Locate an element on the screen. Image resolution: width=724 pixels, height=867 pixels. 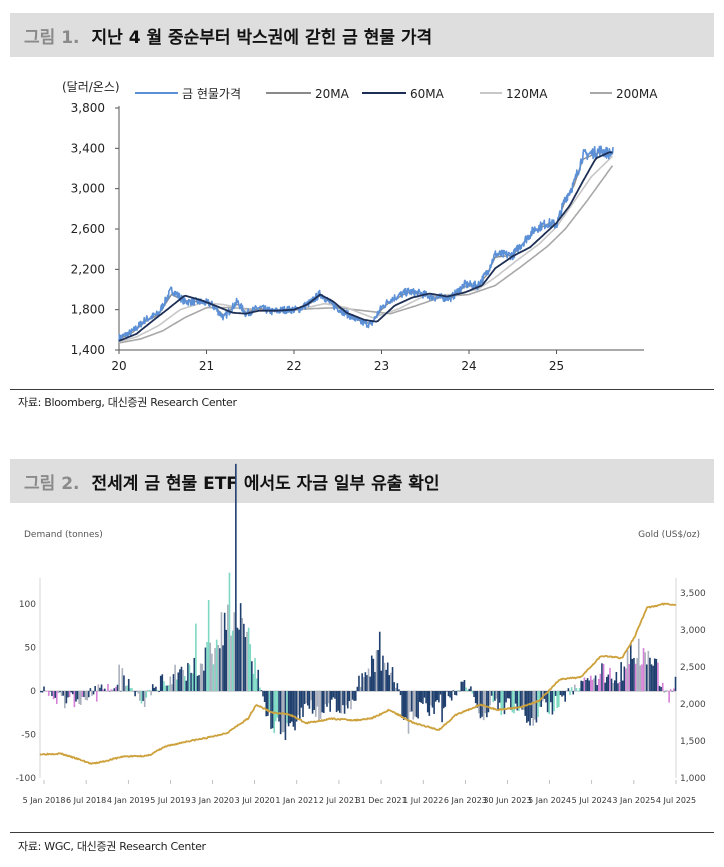
x-tick-label: 5 Jan 2018 is located at coordinates (44, 800).